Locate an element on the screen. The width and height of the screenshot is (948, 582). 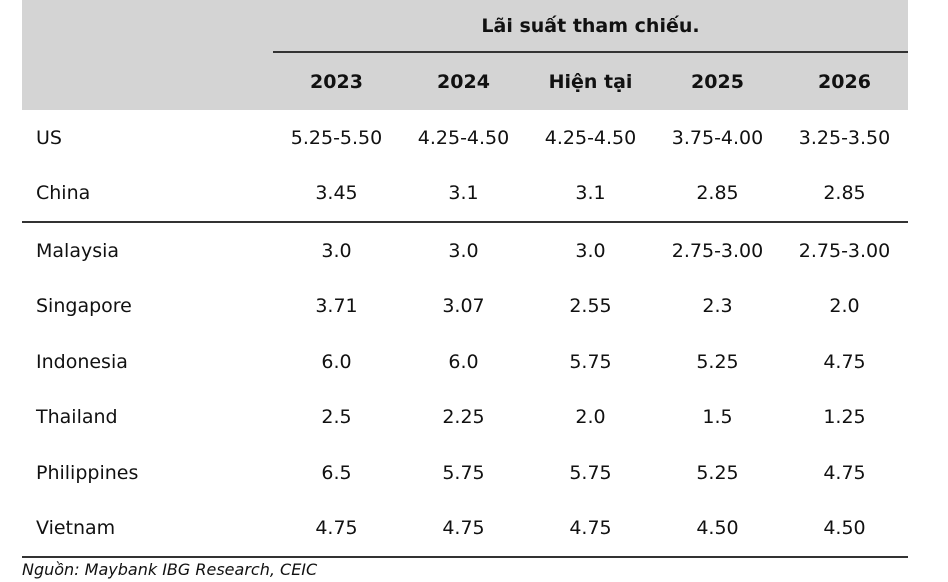
table-title: Lãi suất tham chiếu. is located at coordinates (590, 25).